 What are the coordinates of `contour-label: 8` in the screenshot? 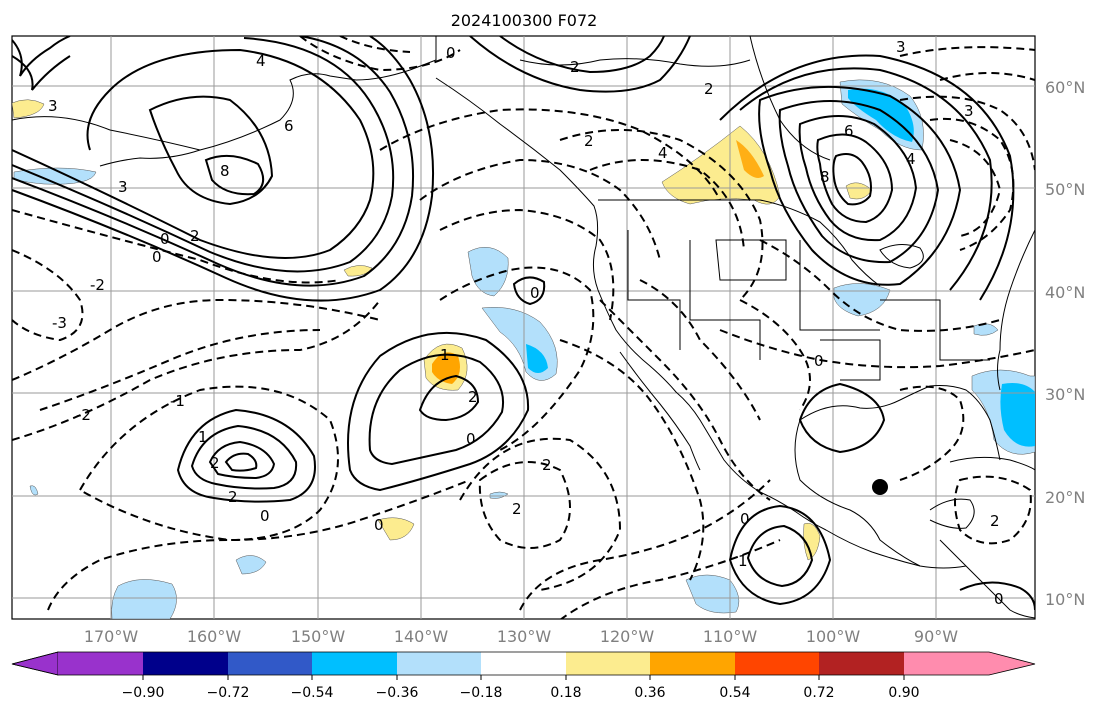 It's located at (825, 177).